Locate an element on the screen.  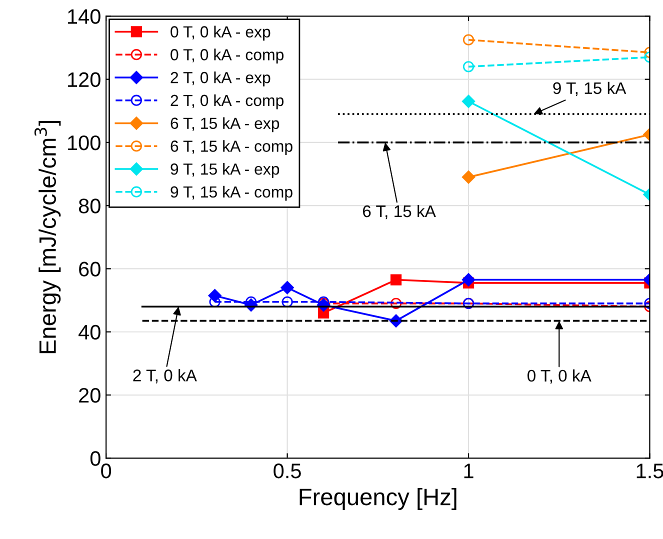
annotation: 0 T, 0 kA is located at coordinates (560, 376).